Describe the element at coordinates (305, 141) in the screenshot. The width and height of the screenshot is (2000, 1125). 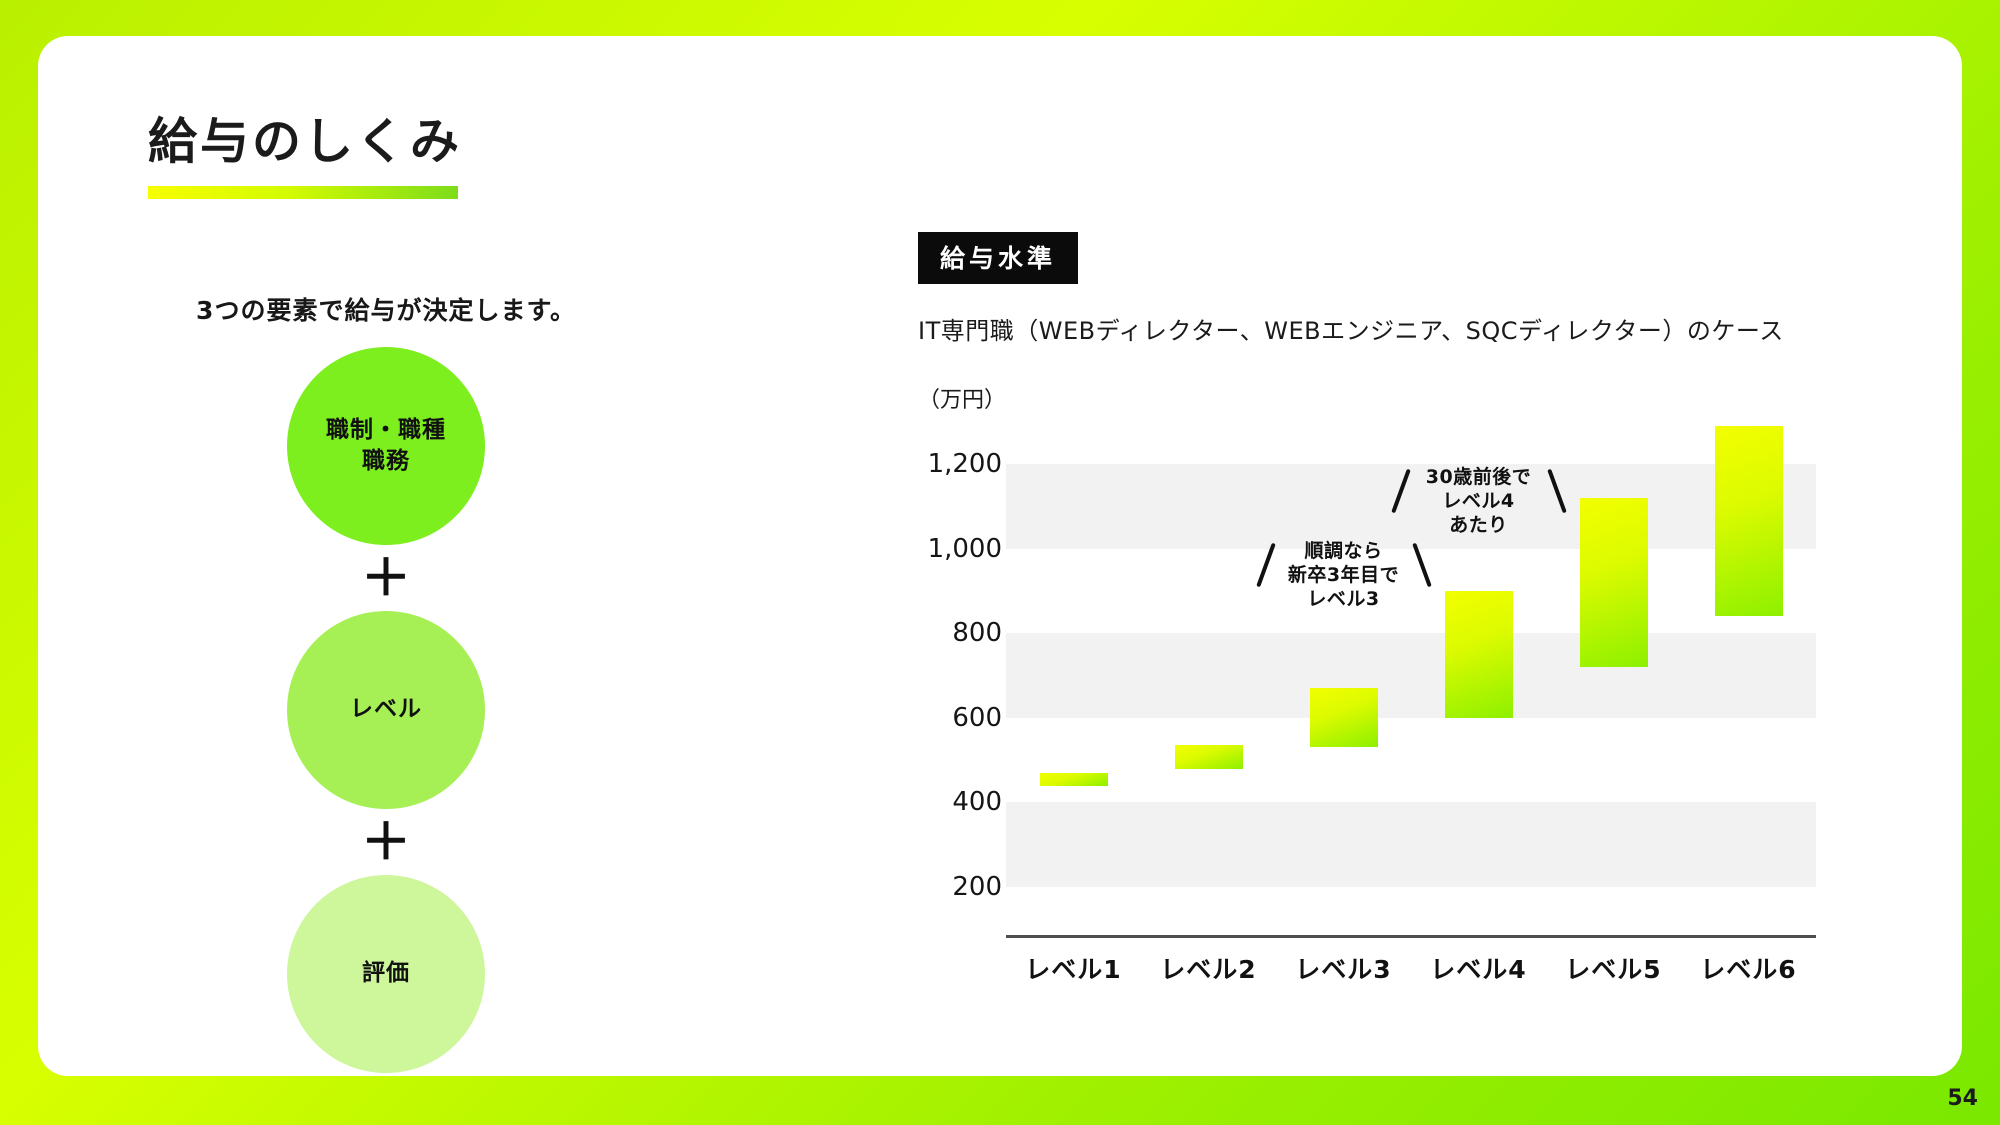
I see `page-title: 給与のしくみ` at that location.